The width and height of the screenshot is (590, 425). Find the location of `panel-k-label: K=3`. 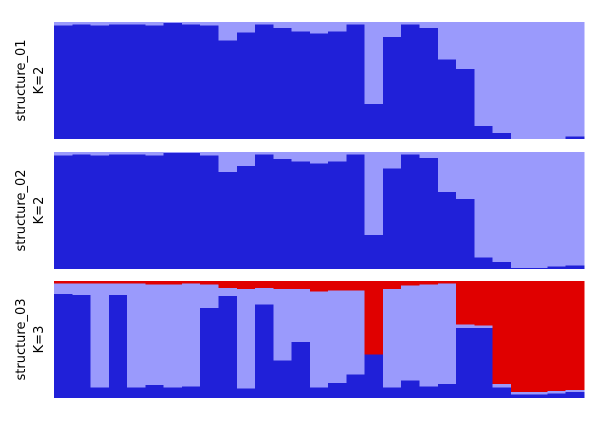

panel-k-label: K=3 is located at coordinates (39, 340).